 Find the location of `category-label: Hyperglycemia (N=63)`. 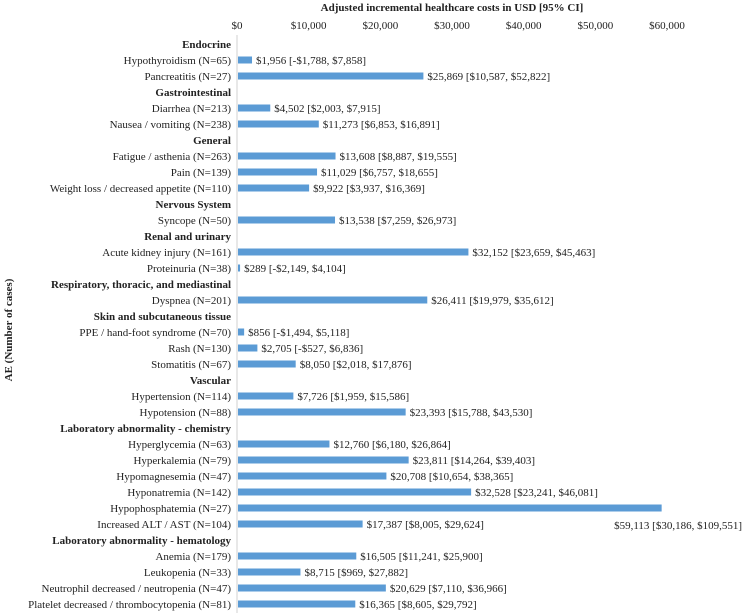

category-label: Hyperglycemia (N=63) is located at coordinates (179, 445).